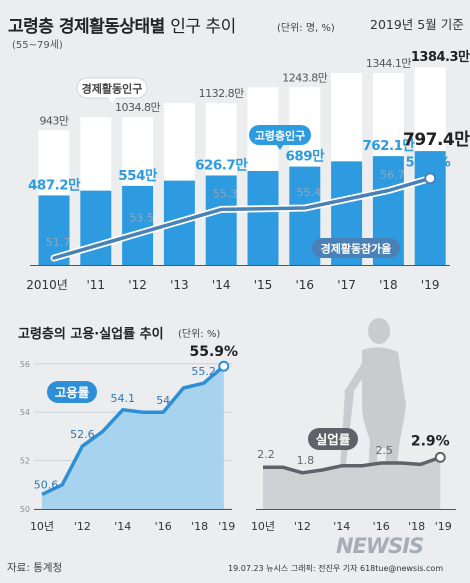  Describe the element at coordinates (388, 63) in the screenshot. I see `total-value-label: 1344.1만` at that location.